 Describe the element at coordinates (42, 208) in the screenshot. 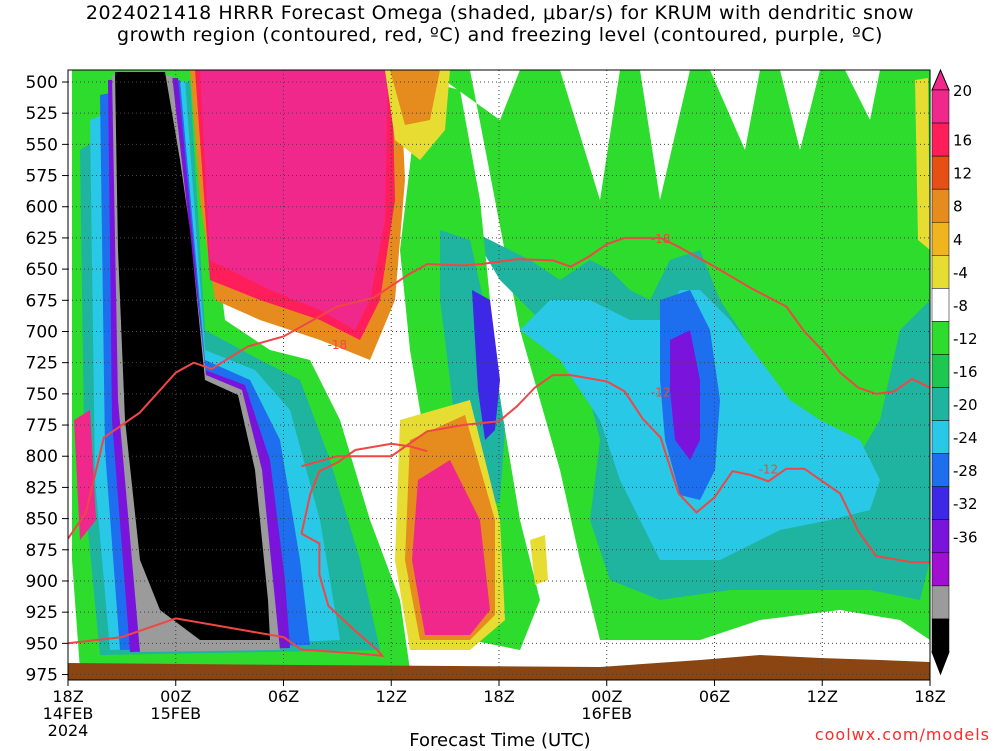

I see `y-tick-label: 600` at that location.